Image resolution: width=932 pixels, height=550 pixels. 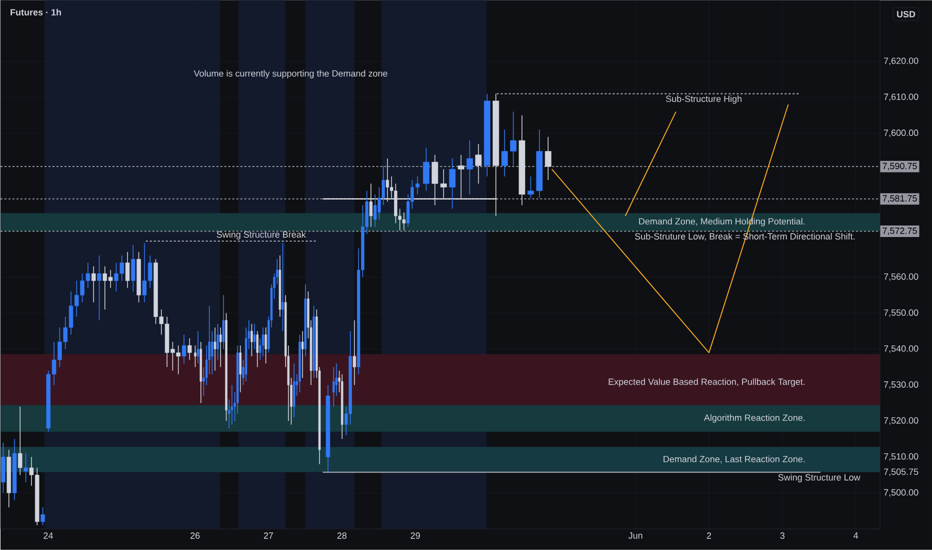 What do you see at coordinates (901, 98) in the screenshot?
I see `y-tick-label: 7,610.00` at bounding box center [901, 98].